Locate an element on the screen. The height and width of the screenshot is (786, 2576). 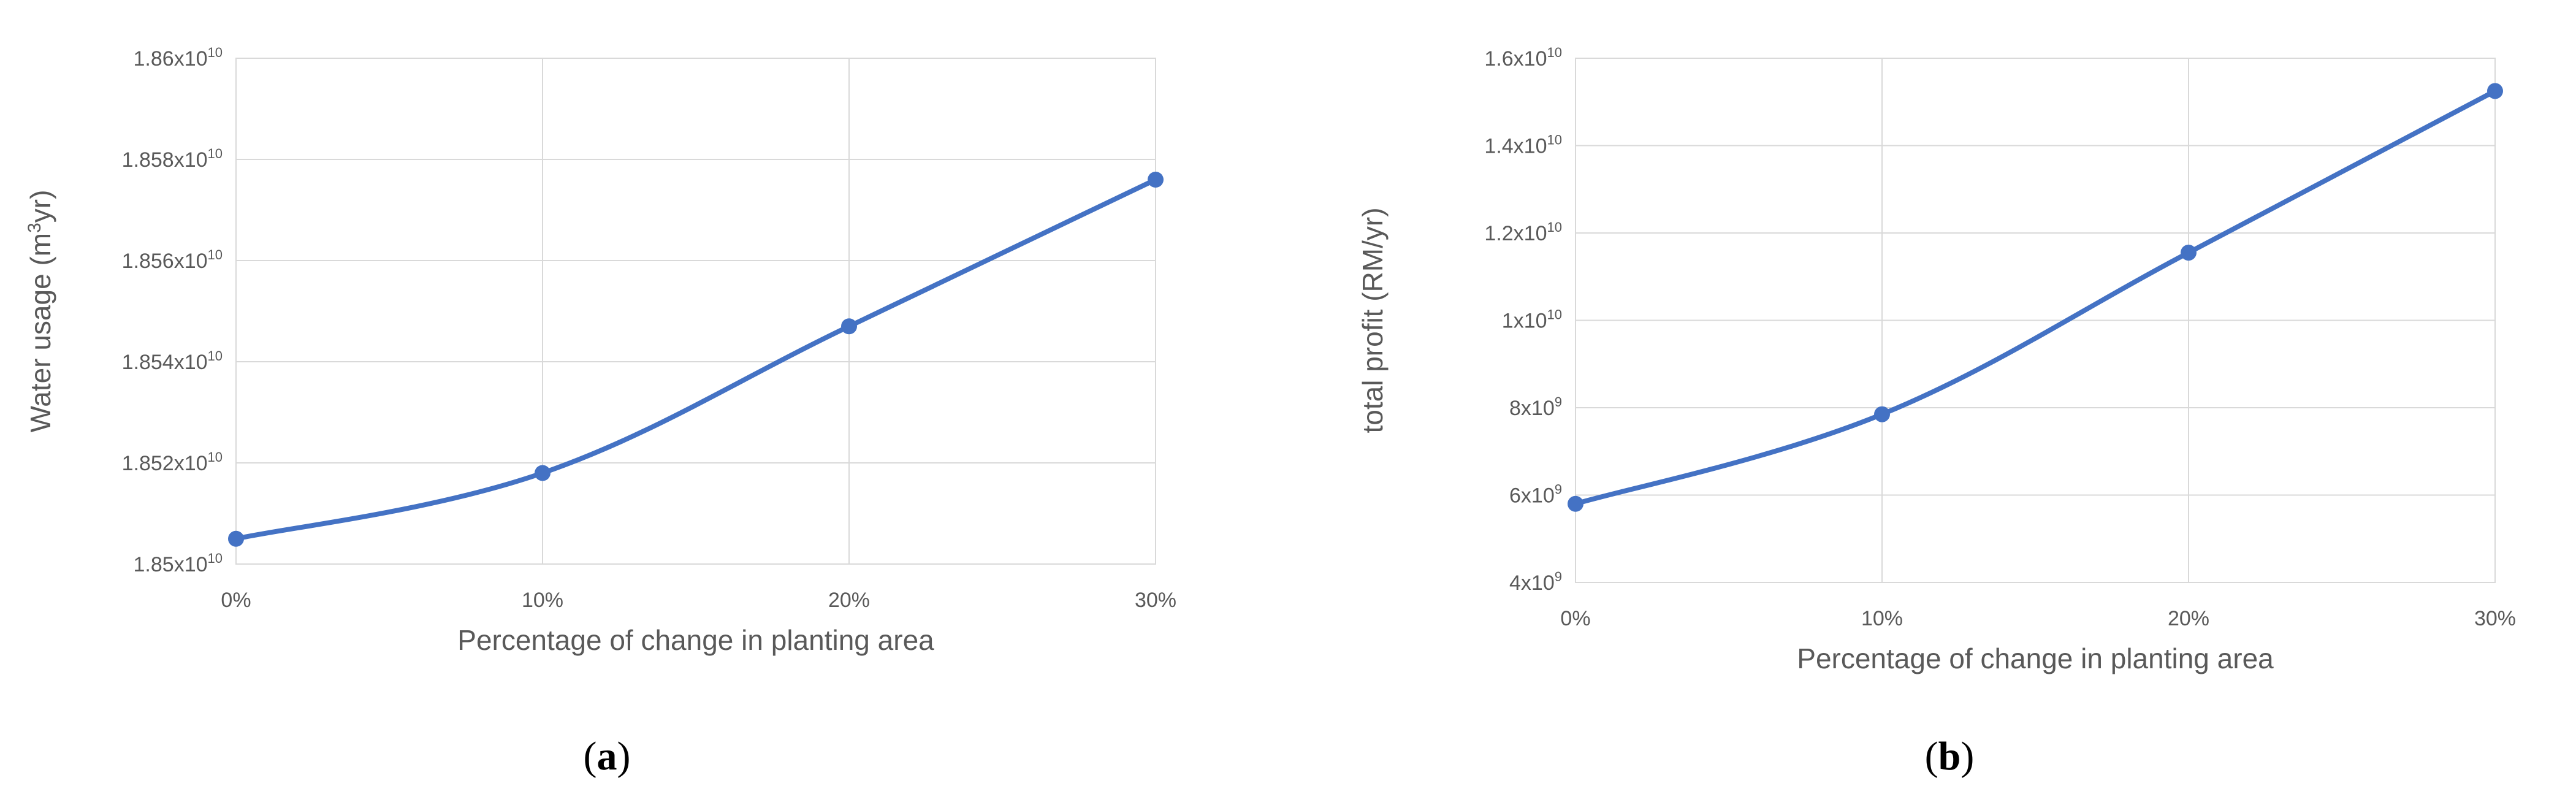
y-tick-label: 1.85x10¹⁰ is located at coordinates (178, 564).